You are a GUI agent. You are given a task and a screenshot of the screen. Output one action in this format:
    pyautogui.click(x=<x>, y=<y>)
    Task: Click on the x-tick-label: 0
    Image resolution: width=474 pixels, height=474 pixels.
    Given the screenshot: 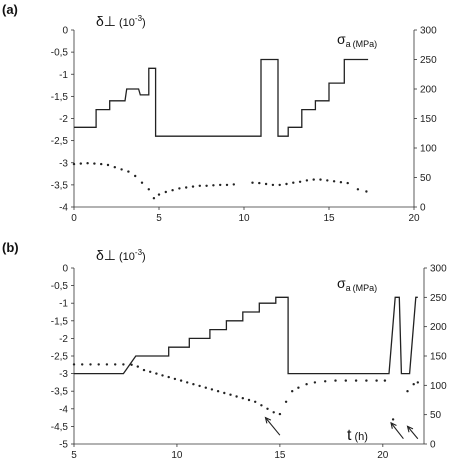 What is the action you would take?
    pyautogui.click(x=74, y=218)
    